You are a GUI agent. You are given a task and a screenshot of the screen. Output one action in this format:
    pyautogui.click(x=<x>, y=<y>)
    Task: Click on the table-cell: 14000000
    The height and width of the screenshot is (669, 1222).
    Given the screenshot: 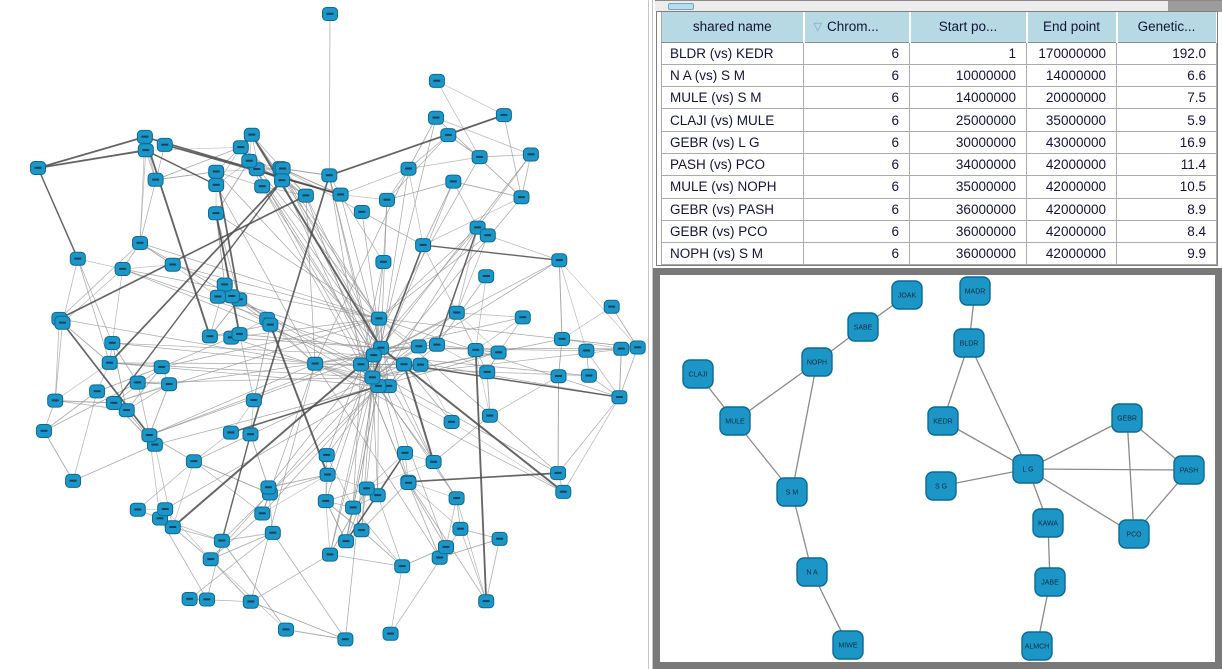 What is the action you would take?
    pyautogui.click(x=968, y=98)
    